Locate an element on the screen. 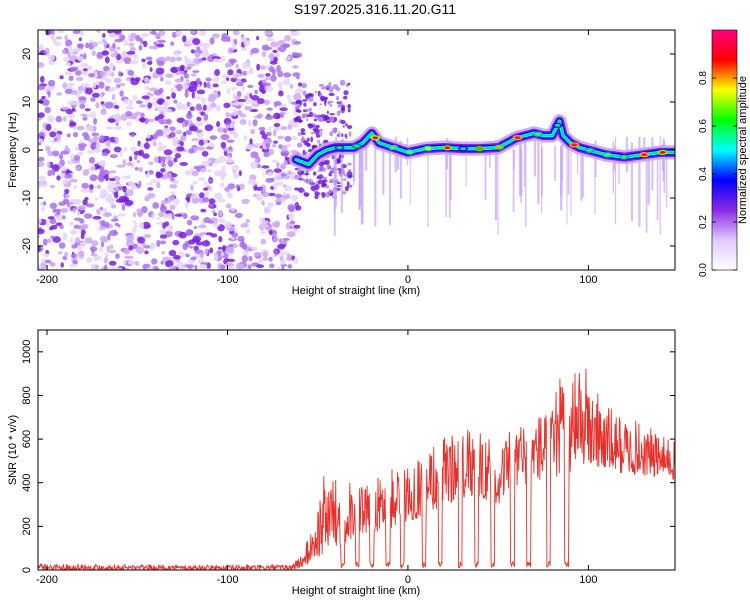 The image size is (750, 600). x-tick-label: 0 is located at coordinates (408, 280).